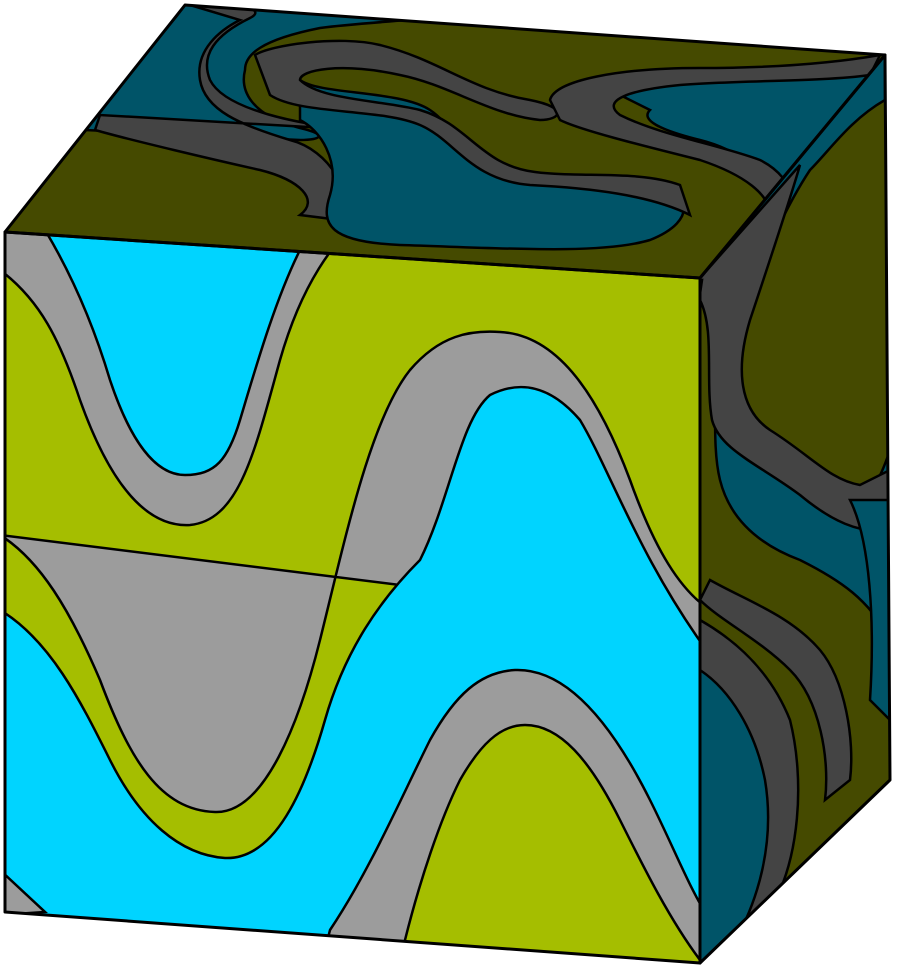 This screenshot has height=965, width=900. Describe the element at coordinates (172, 354) in the screenshot. I see `front-cyan-region-upper` at that location.